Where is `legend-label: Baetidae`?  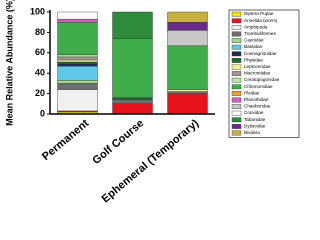
legend-label: Baetidae is located at coordinates (253, 46).